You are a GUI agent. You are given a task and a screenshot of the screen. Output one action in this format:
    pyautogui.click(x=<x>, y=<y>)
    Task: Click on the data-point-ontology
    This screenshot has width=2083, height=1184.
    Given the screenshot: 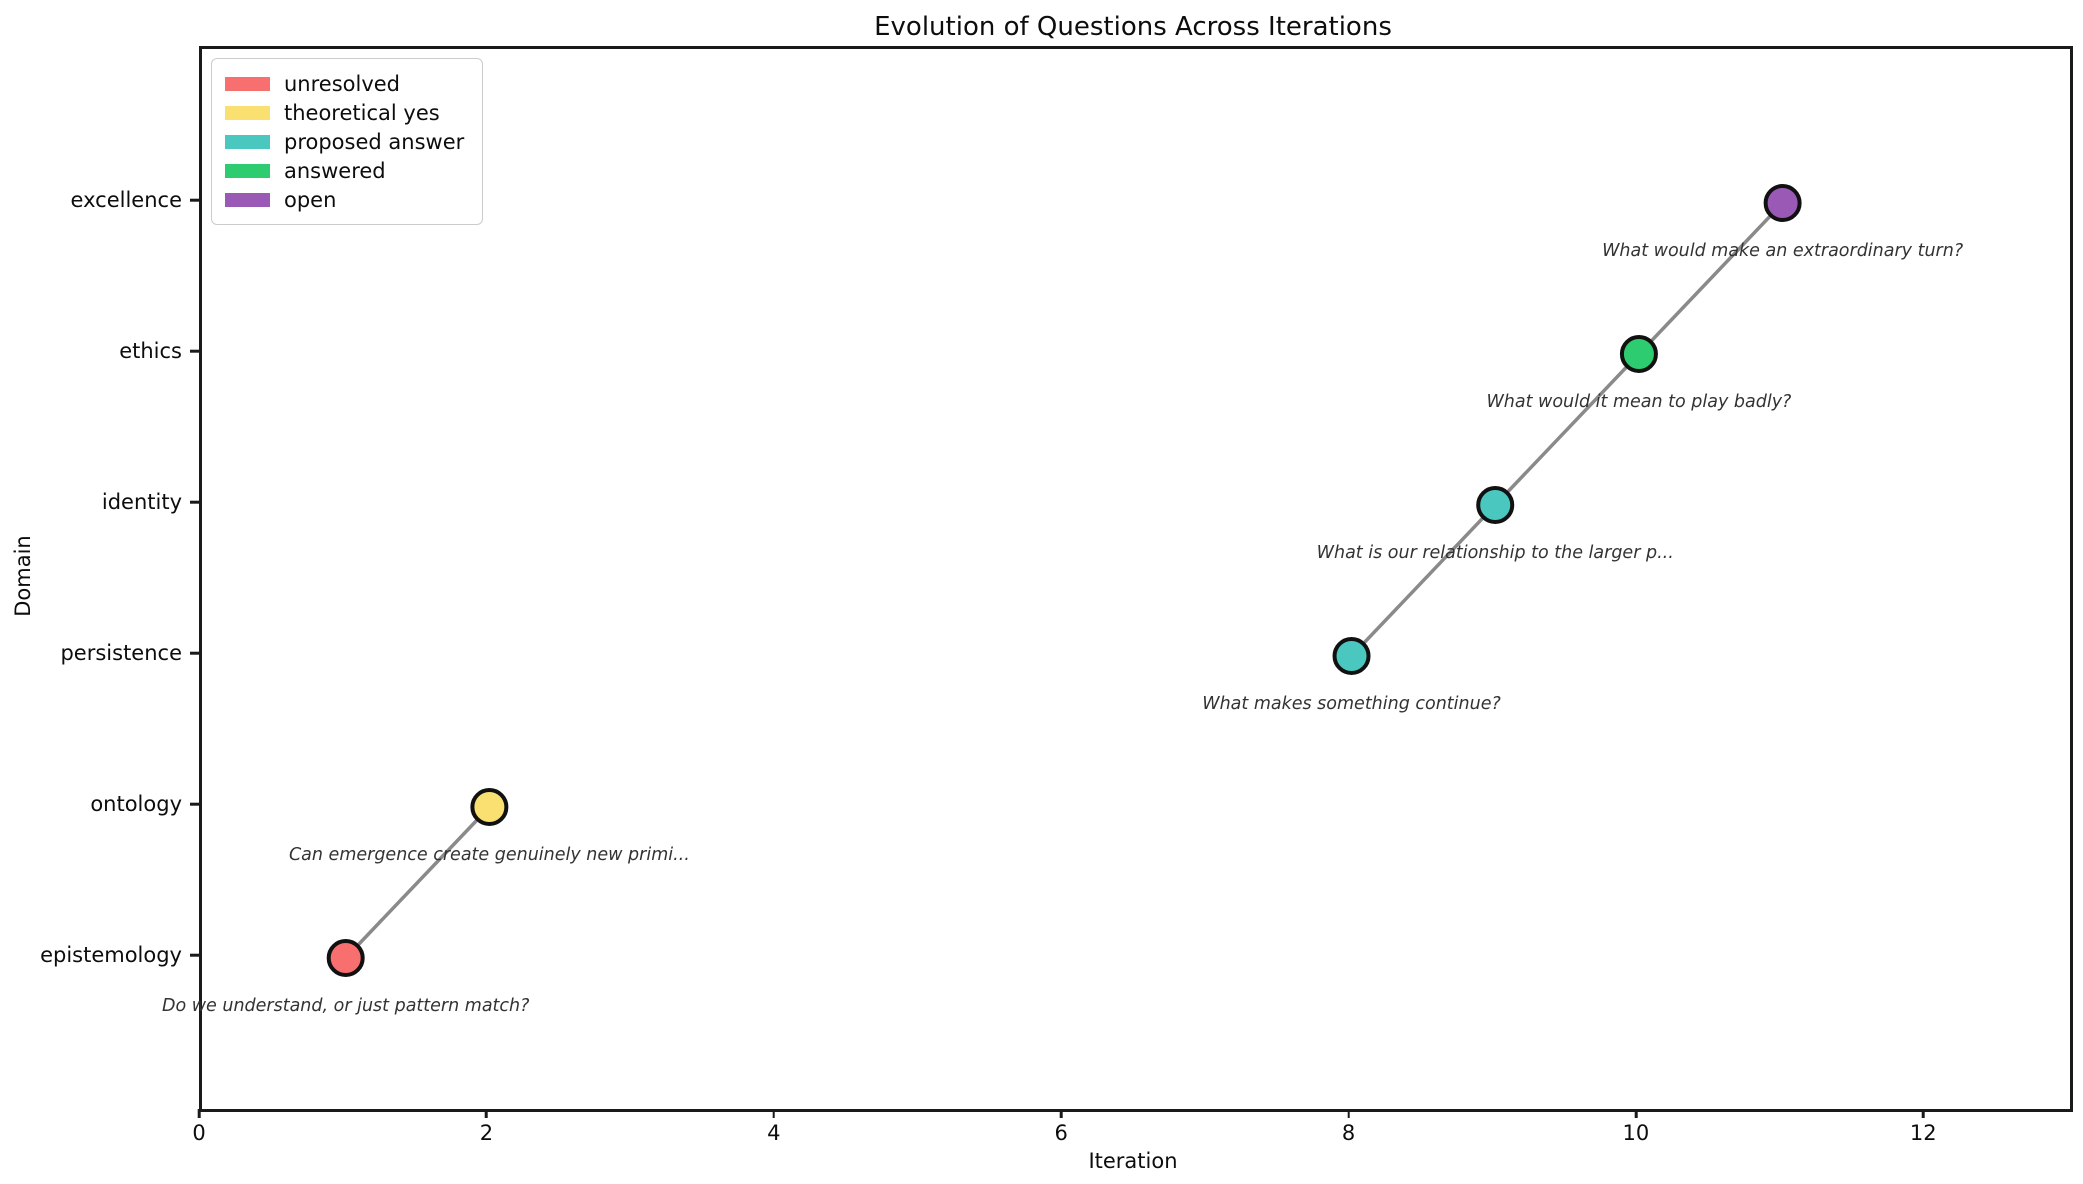 What is the action you would take?
    pyautogui.click(x=489, y=807)
    